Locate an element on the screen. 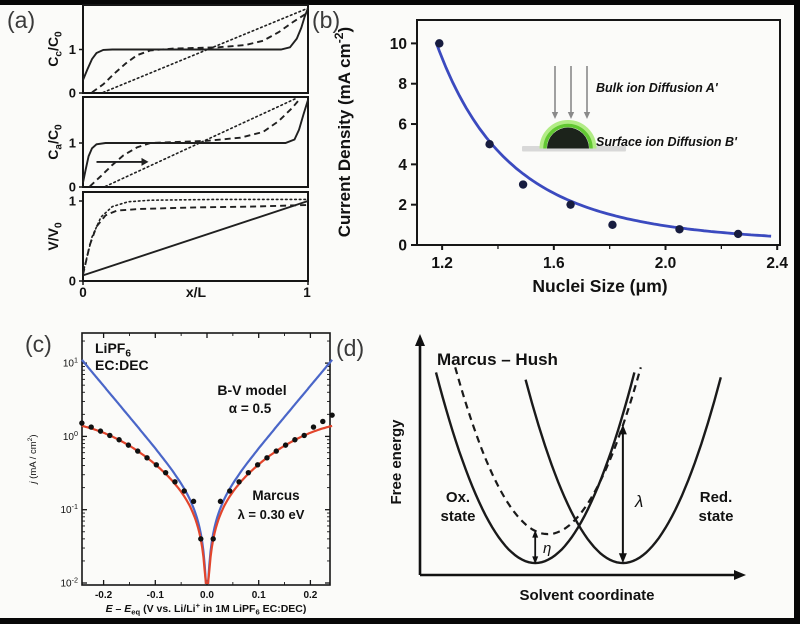 Image resolution: width=800 pixels, height=624 pixels. red-state-label-line1: Red. is located at coordinates (716, 497).